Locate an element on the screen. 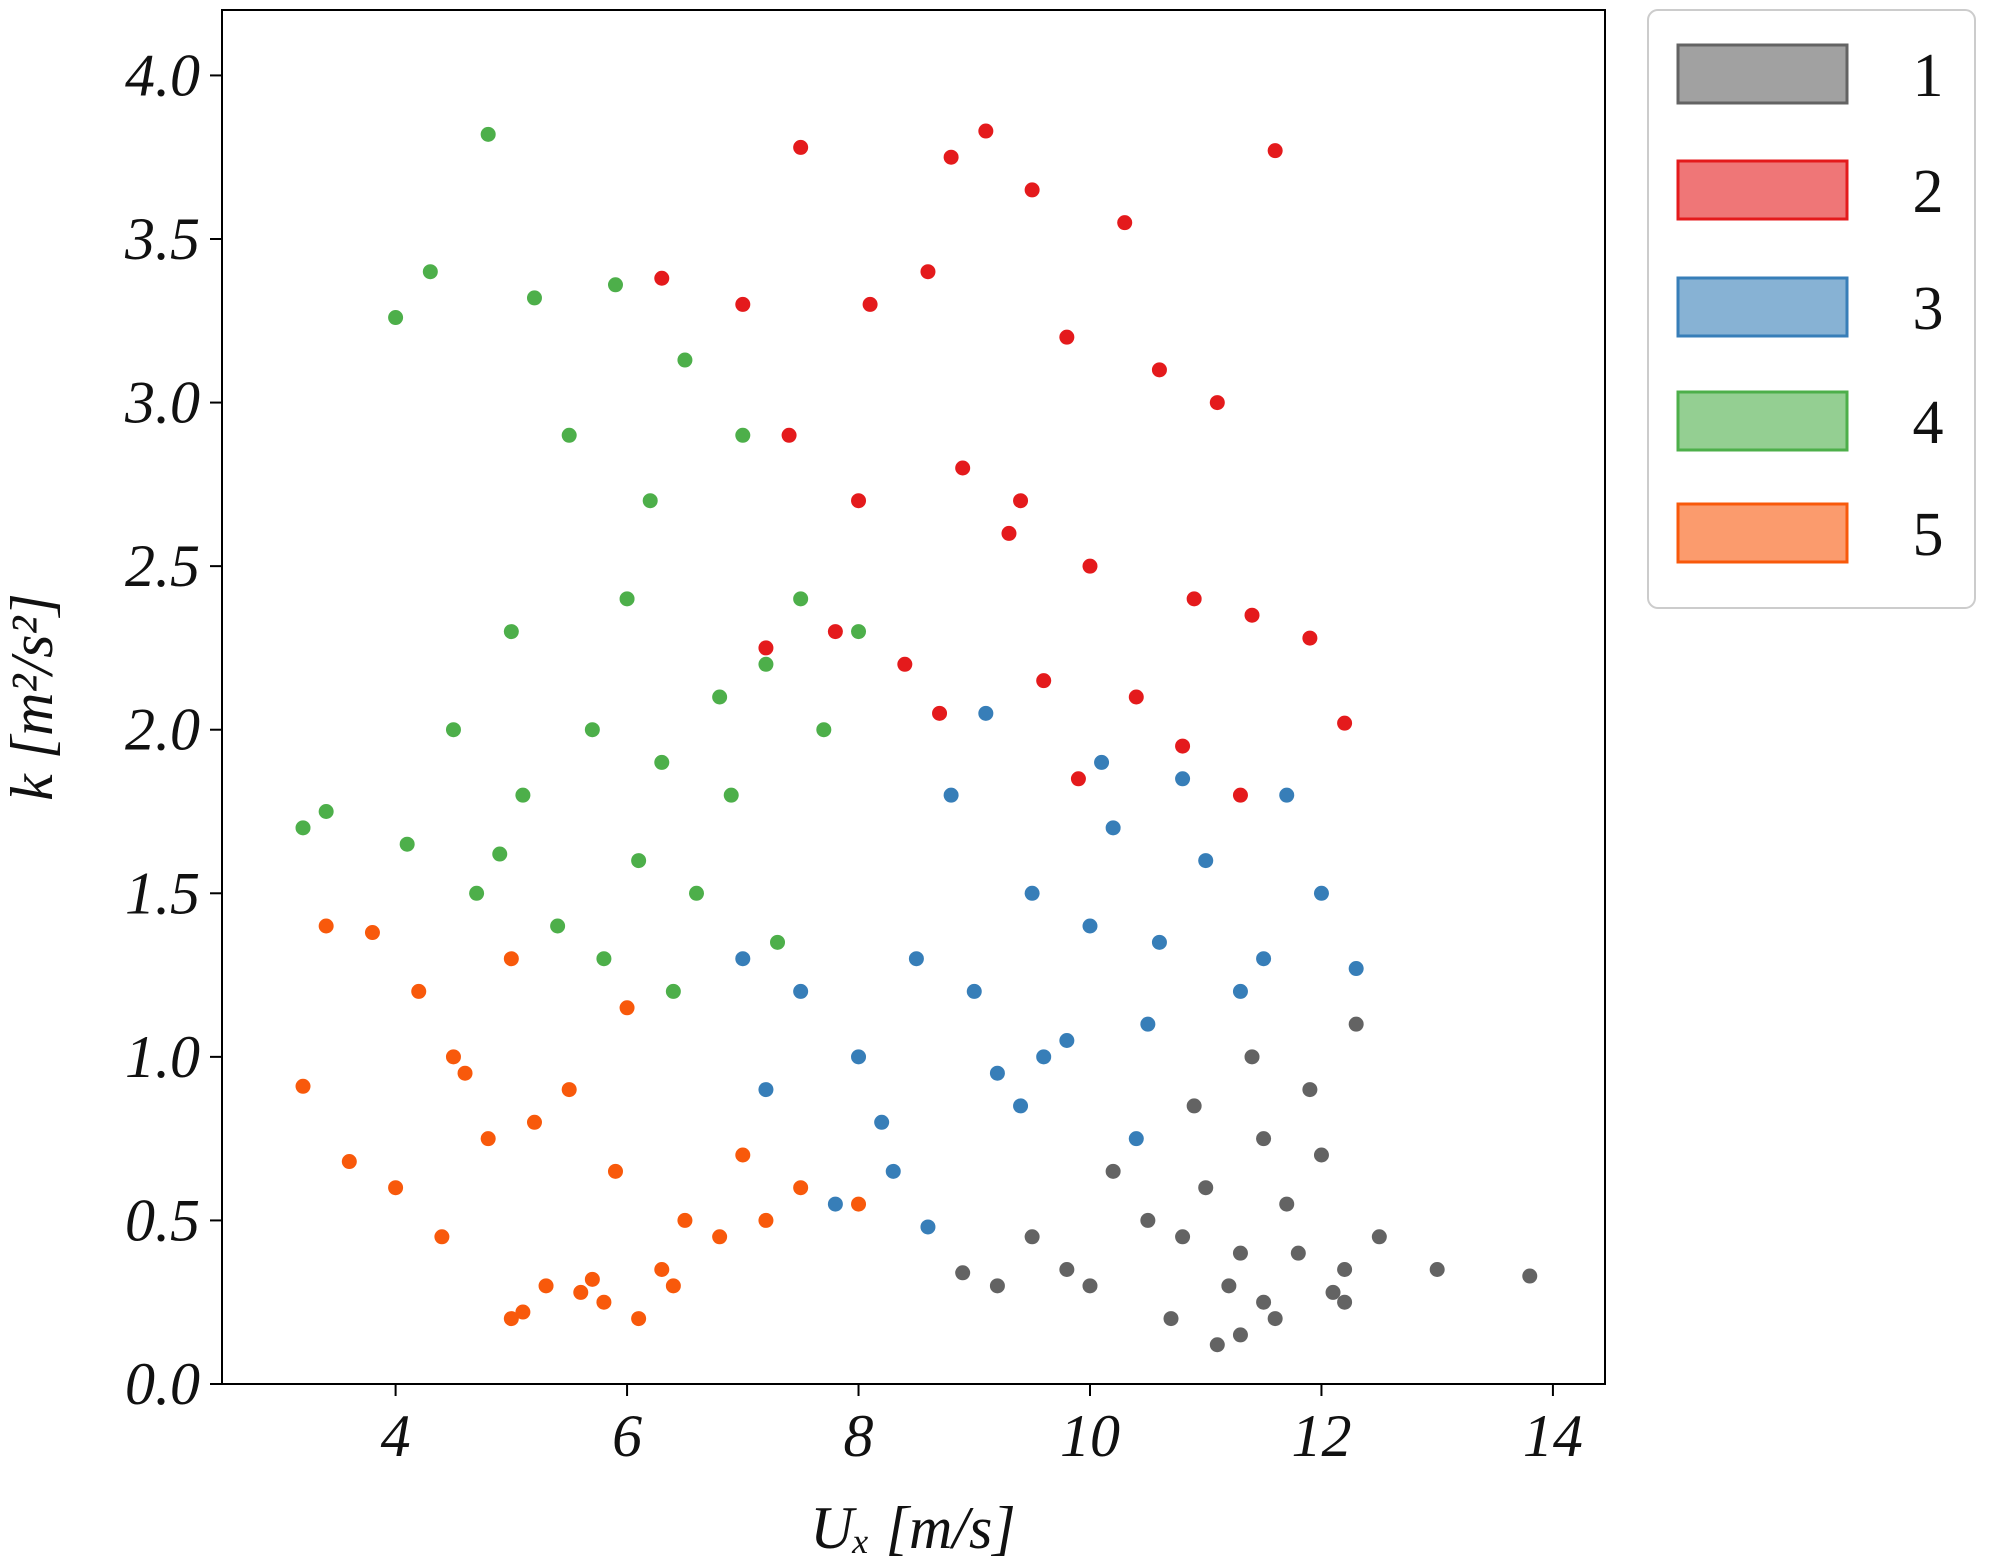  legend-label: 2 is located at coordinates (1928, 192).